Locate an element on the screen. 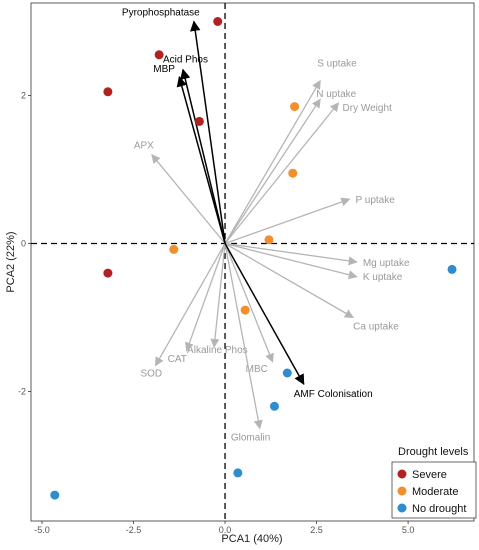 This screenshot has width=479, height=550. loading-arrow-s-uptake is located at coordinates (272, 161).